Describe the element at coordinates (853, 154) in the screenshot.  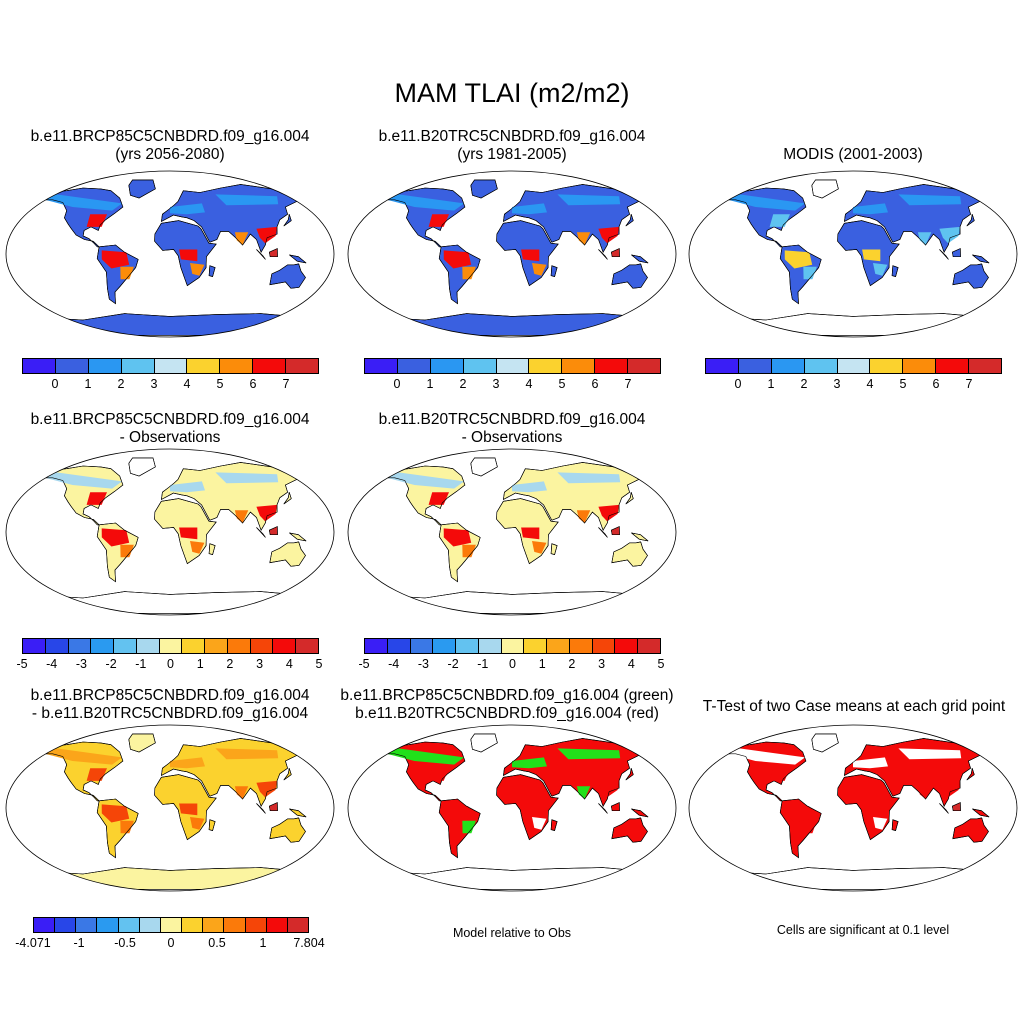
I see `panel-title-3: MODIS (2001-2003)` at that location.